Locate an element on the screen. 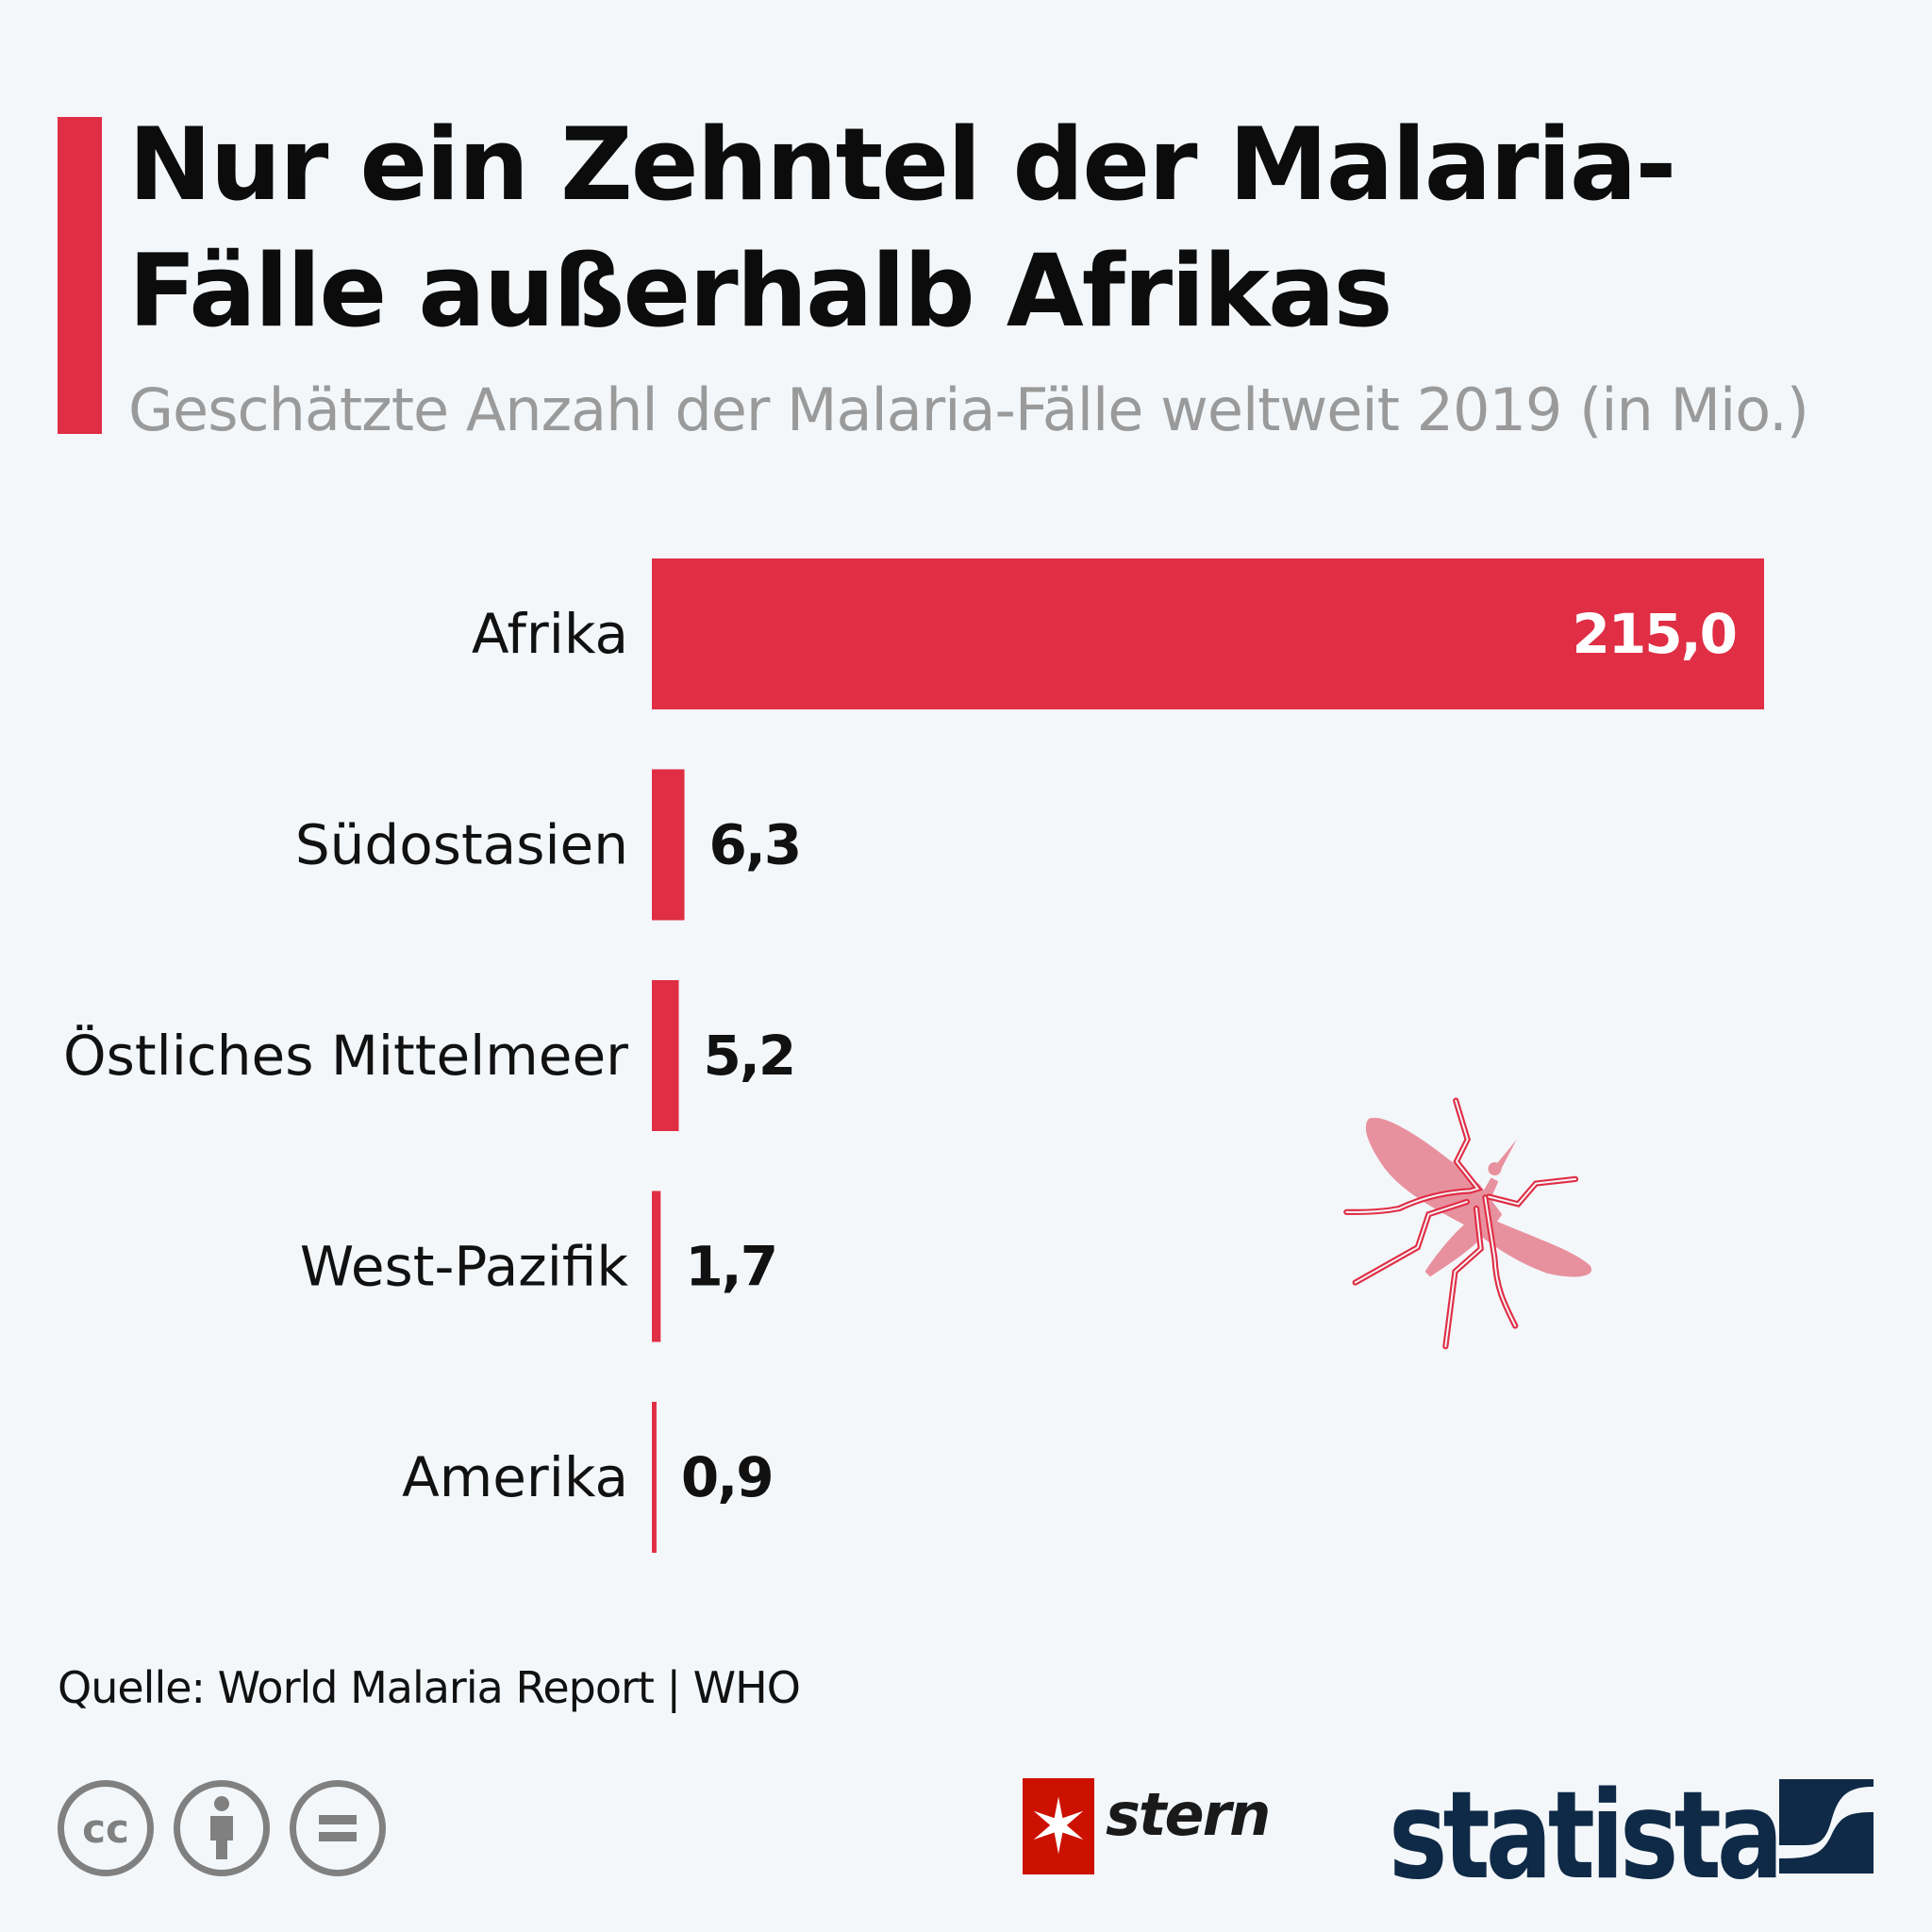 This screenshot has width=1932, height=1932. mosquito-icon is located at coordinates (1468, 1223).